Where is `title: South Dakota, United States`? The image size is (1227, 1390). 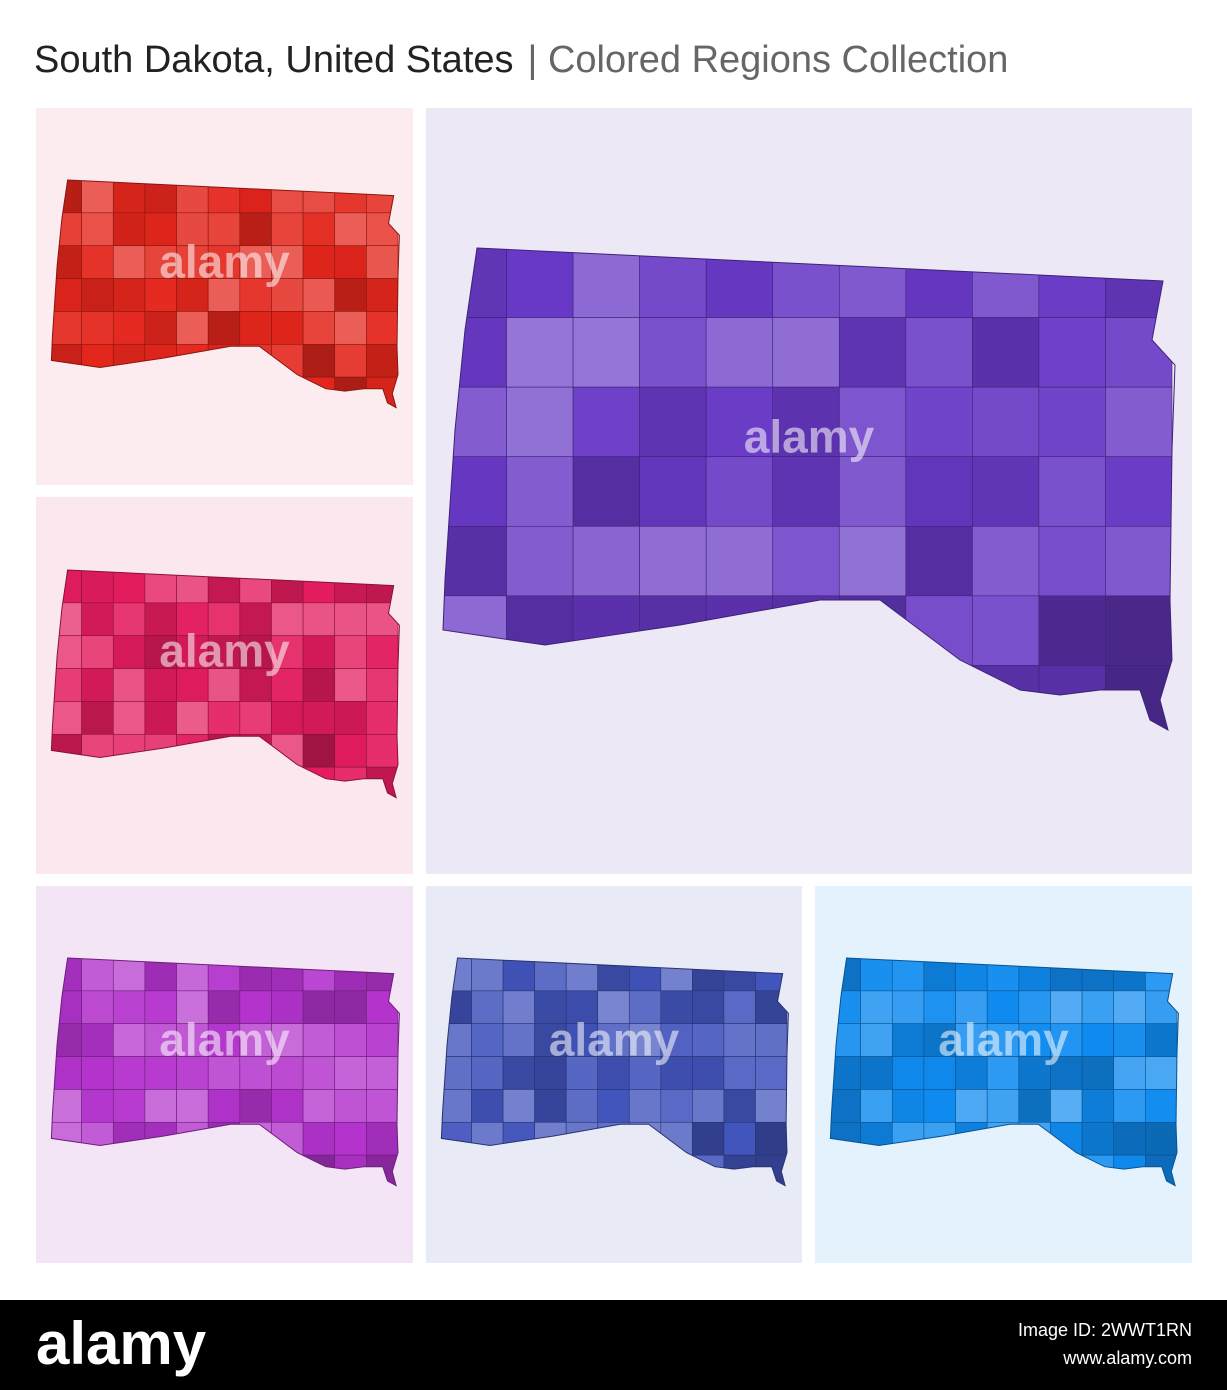
title: South Dakota, United States is located at coordinates (274, 60).